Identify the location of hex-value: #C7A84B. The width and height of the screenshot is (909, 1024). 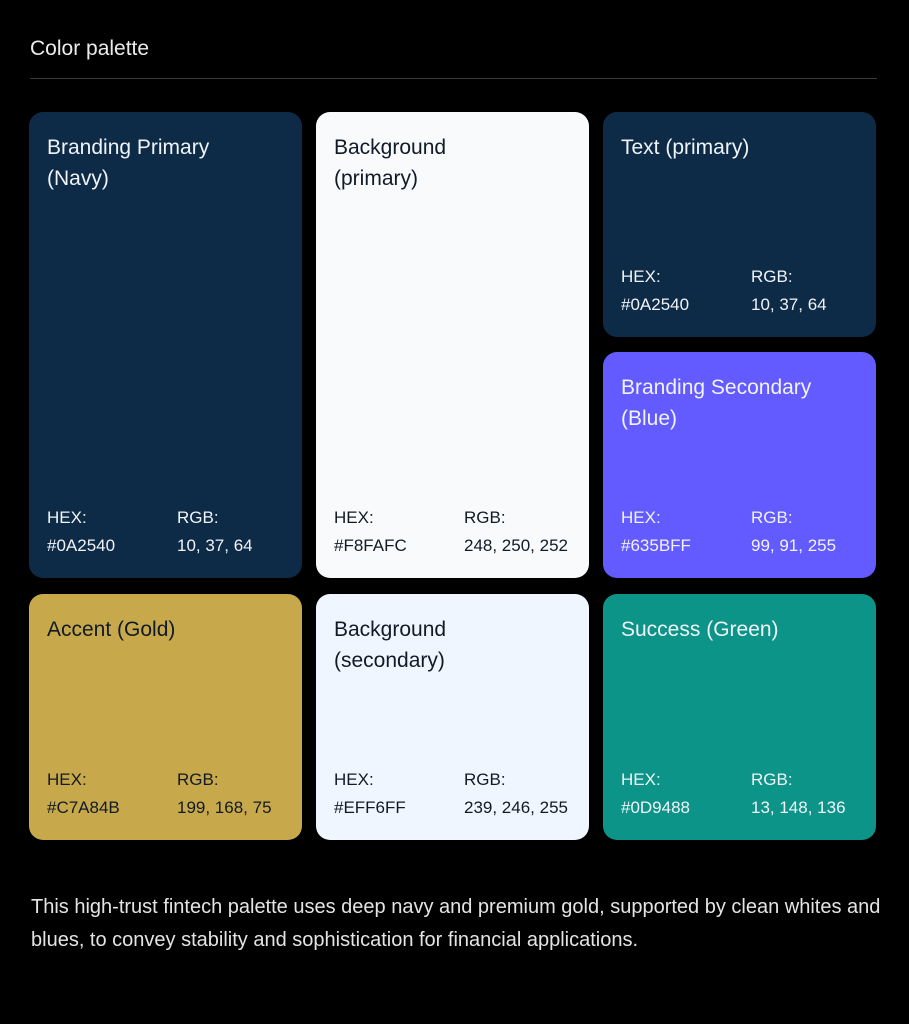
(83, 807).